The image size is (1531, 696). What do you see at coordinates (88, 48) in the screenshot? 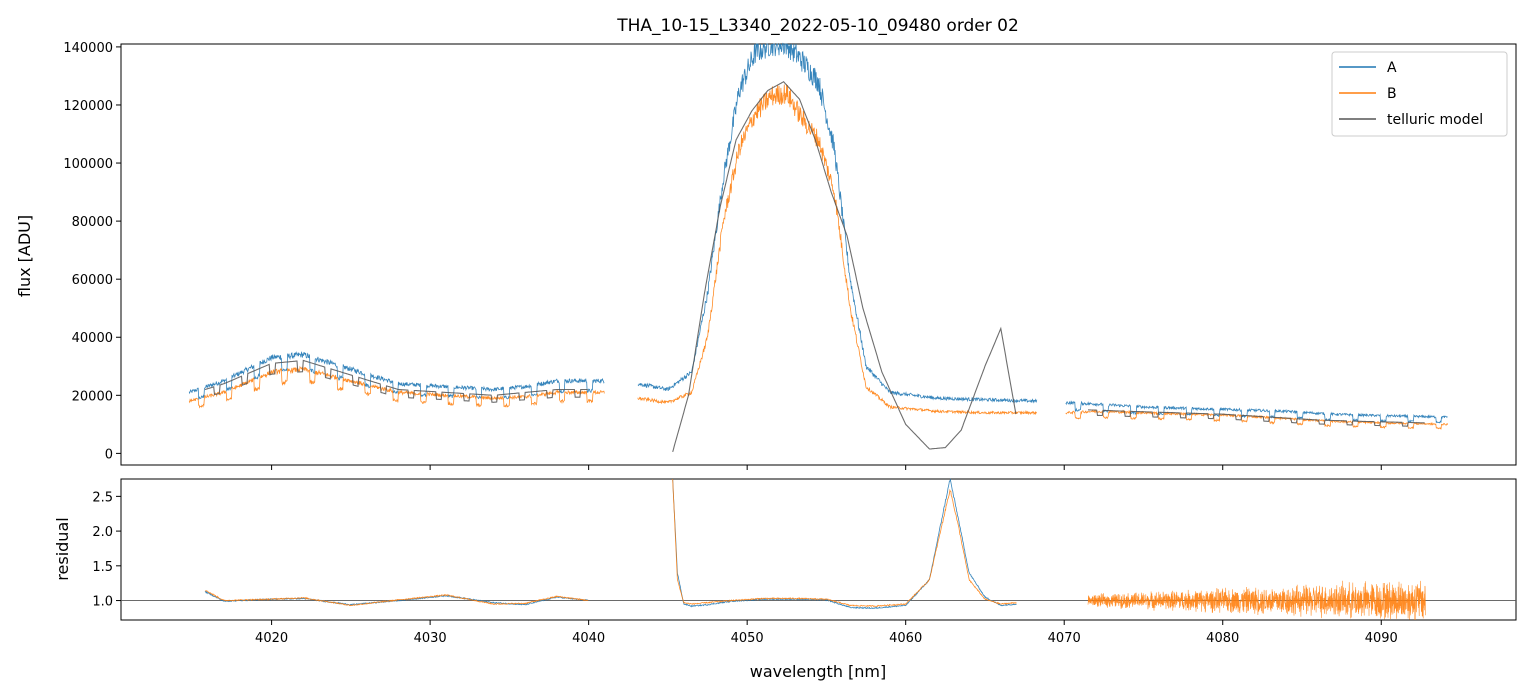
I see `top-y-tick-label: 140000` at bounding box center [88, 48].